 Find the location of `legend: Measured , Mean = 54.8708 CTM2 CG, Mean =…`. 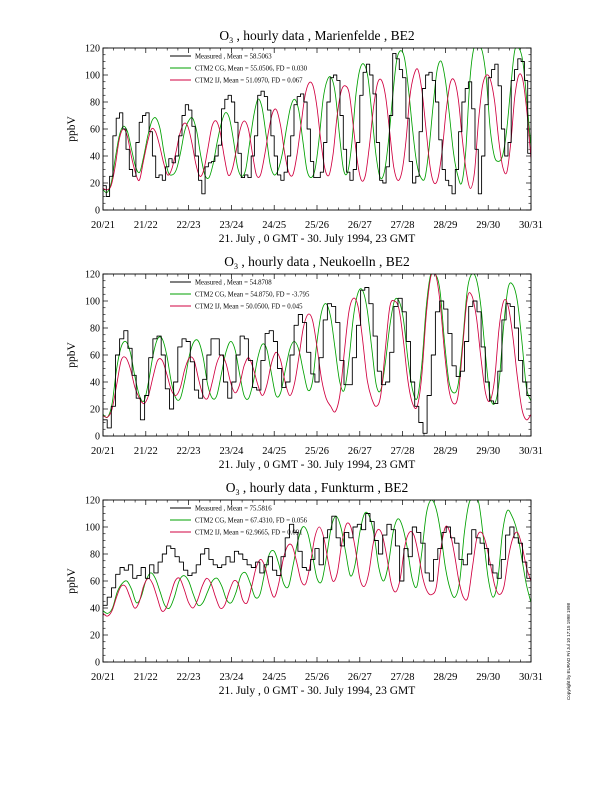

legend: Measured , Mean = 54.8708 CTM2 CG, Mean =… is located at coordinates (240, 295).